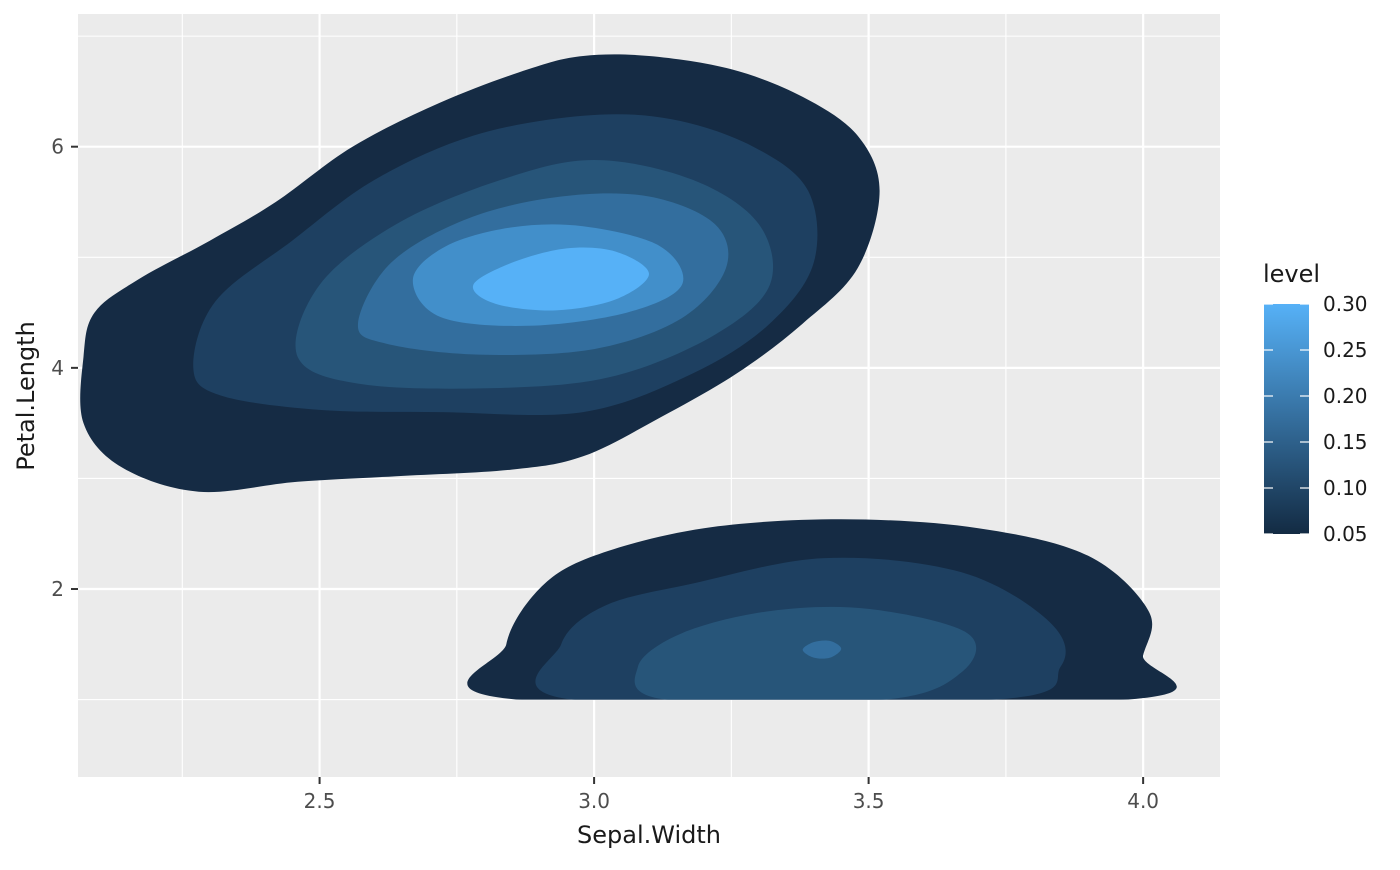 The width and height of the screenshot is (1400, 870). What do you see at coordinates (649, 835) in the screenshot?
I see `x-axis-title: Sepal.Width` at bounding box center [649, 835].